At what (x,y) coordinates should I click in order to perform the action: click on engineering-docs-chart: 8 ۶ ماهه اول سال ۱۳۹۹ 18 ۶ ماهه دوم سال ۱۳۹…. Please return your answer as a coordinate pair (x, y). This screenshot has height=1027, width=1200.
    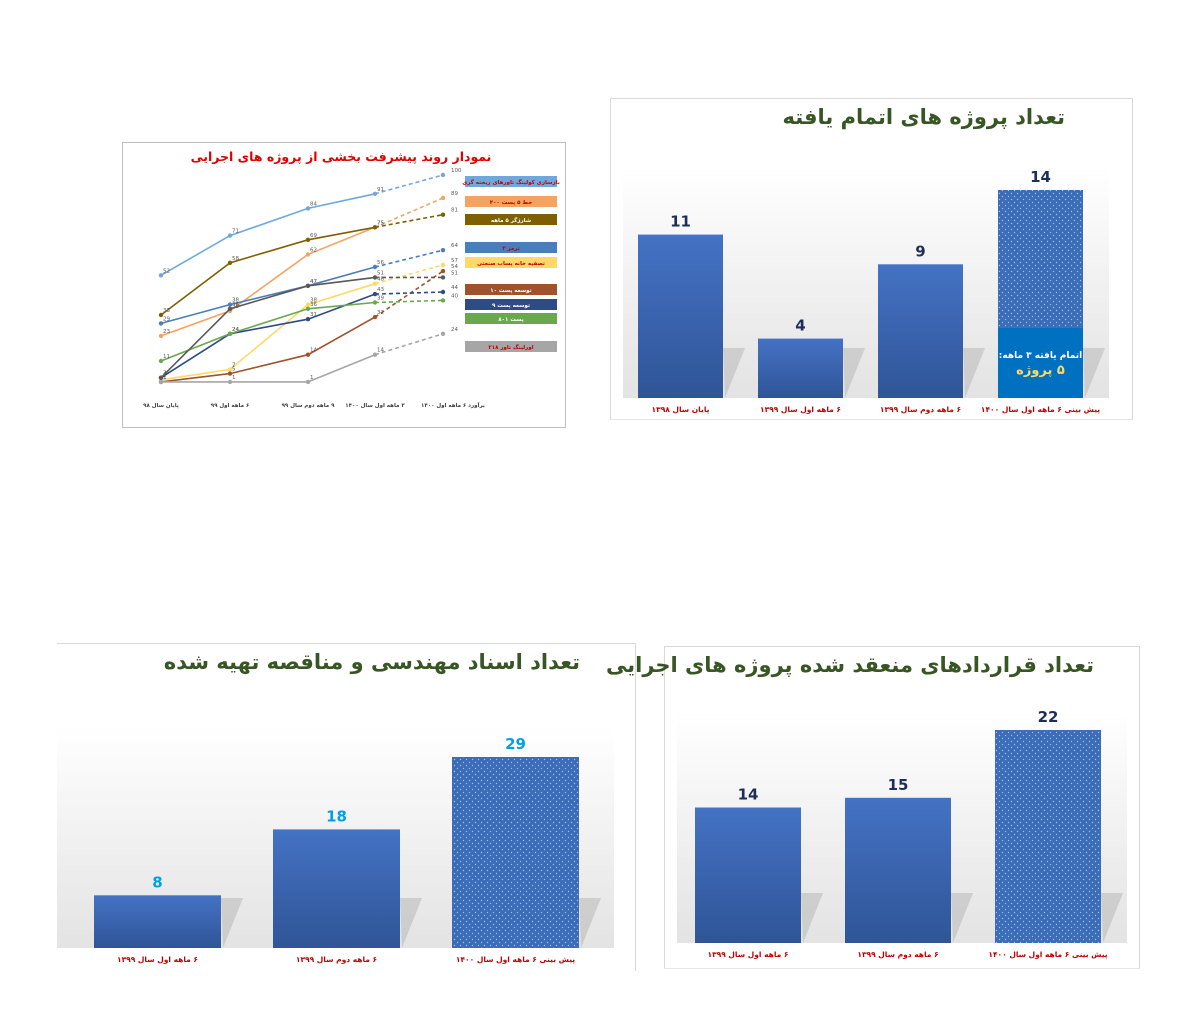
    Looking at the image, I should click on (335, 845).